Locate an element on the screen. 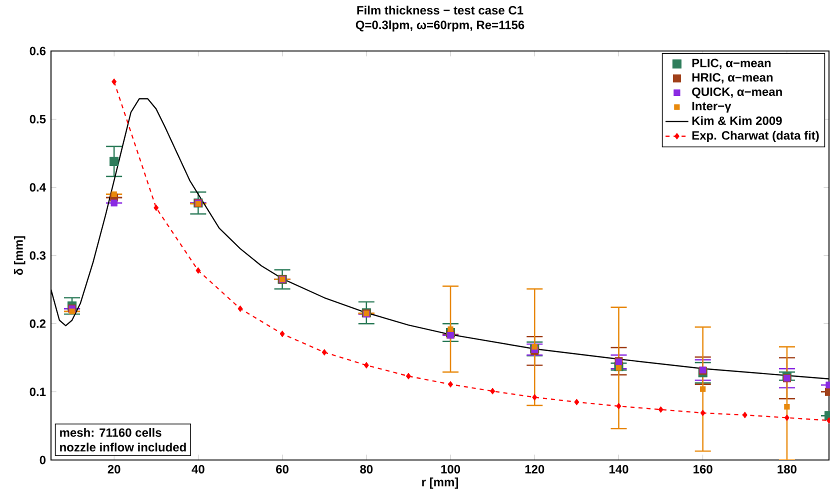  annotation: mesh: 71160 cells is located at coordinates (111, 432).